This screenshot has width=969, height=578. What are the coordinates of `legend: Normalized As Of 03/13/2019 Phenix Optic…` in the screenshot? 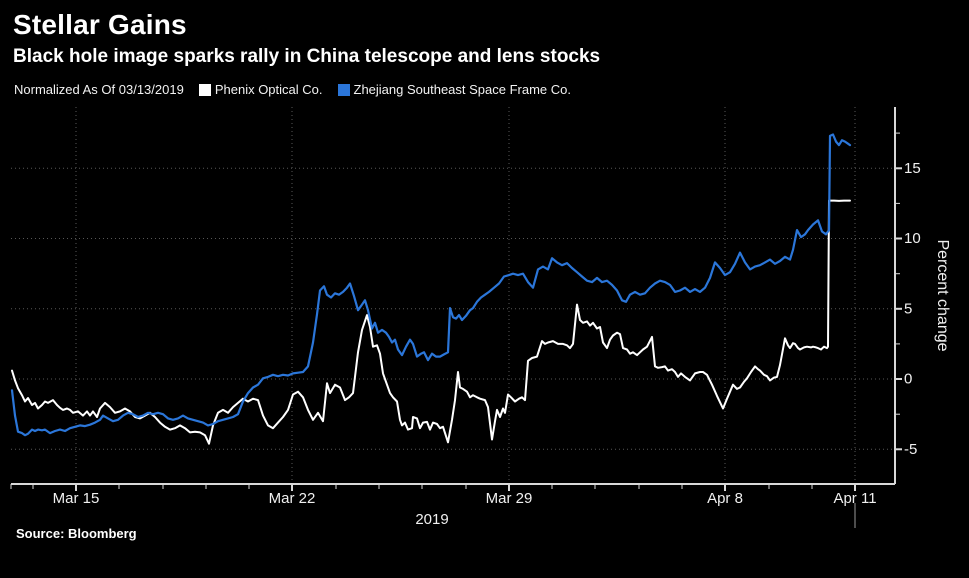 It's located at (292, 89).